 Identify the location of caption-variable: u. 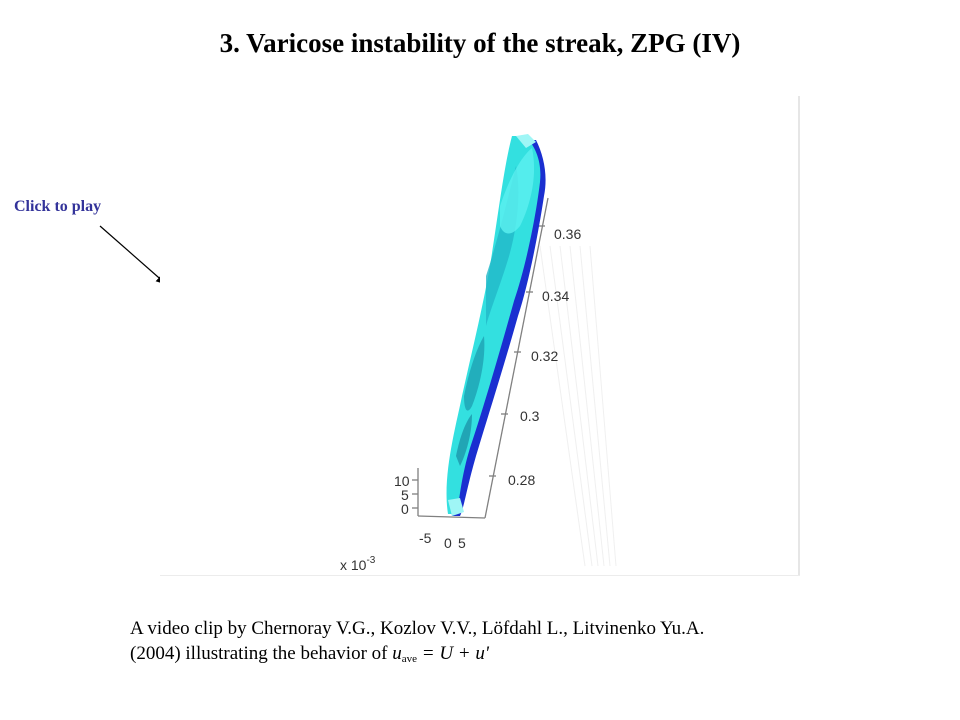
(397, 653).